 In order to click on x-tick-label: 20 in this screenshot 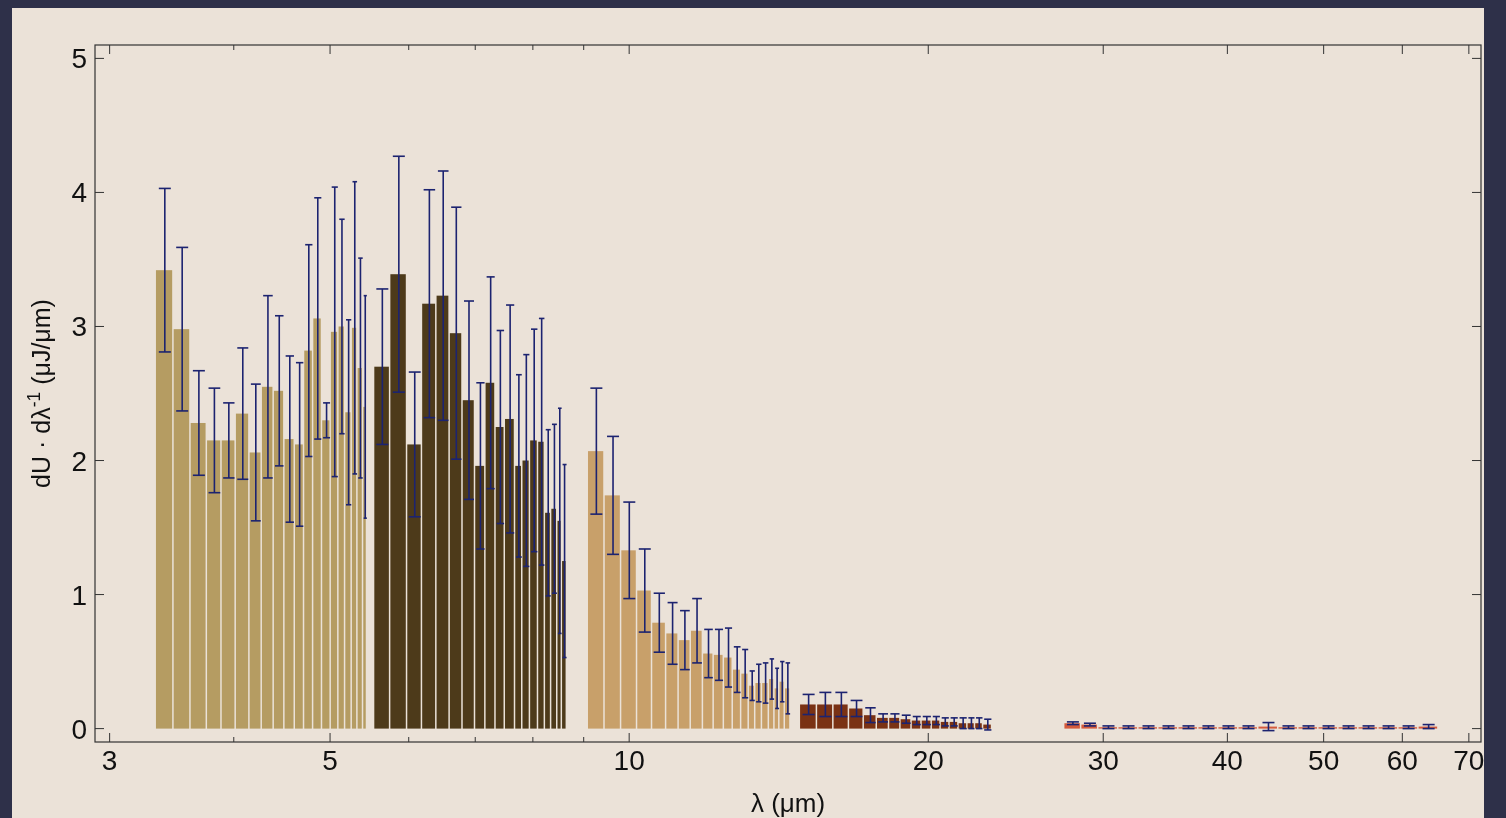, I will do `click(928, 760)`.